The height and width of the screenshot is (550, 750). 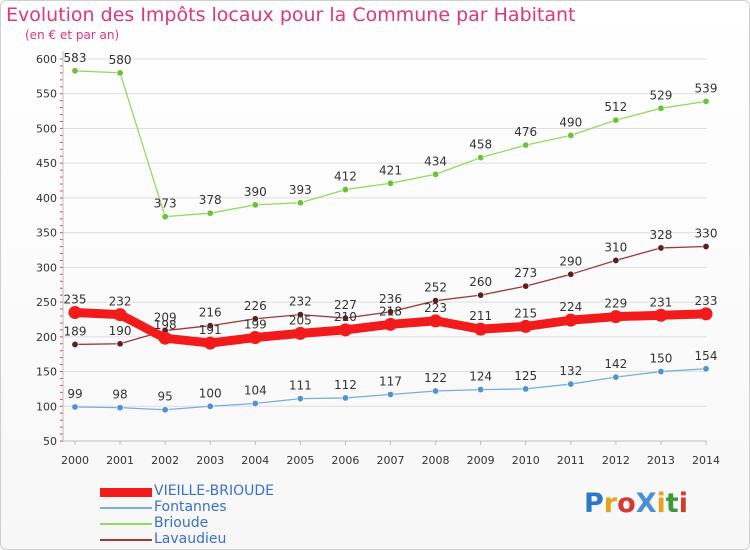 I want to click on data-label: 512, so click(x=615, y=107).